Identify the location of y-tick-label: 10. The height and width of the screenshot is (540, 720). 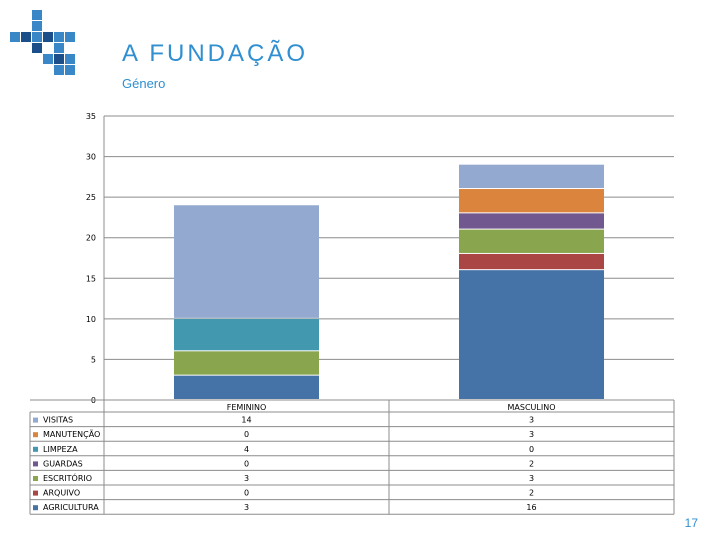
(91, 319).